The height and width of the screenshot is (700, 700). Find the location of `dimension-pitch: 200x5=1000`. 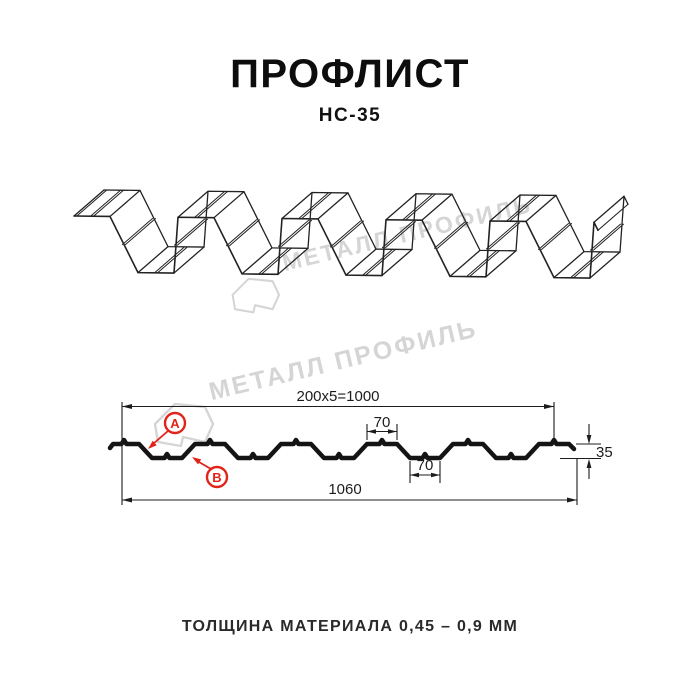

dimension-pitch: 200x5=1000 is located at coordinates (338, 446).